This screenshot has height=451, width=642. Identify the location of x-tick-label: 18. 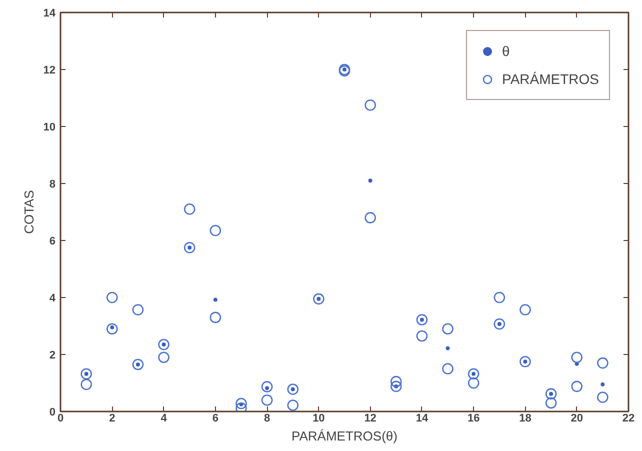
(525, 418).